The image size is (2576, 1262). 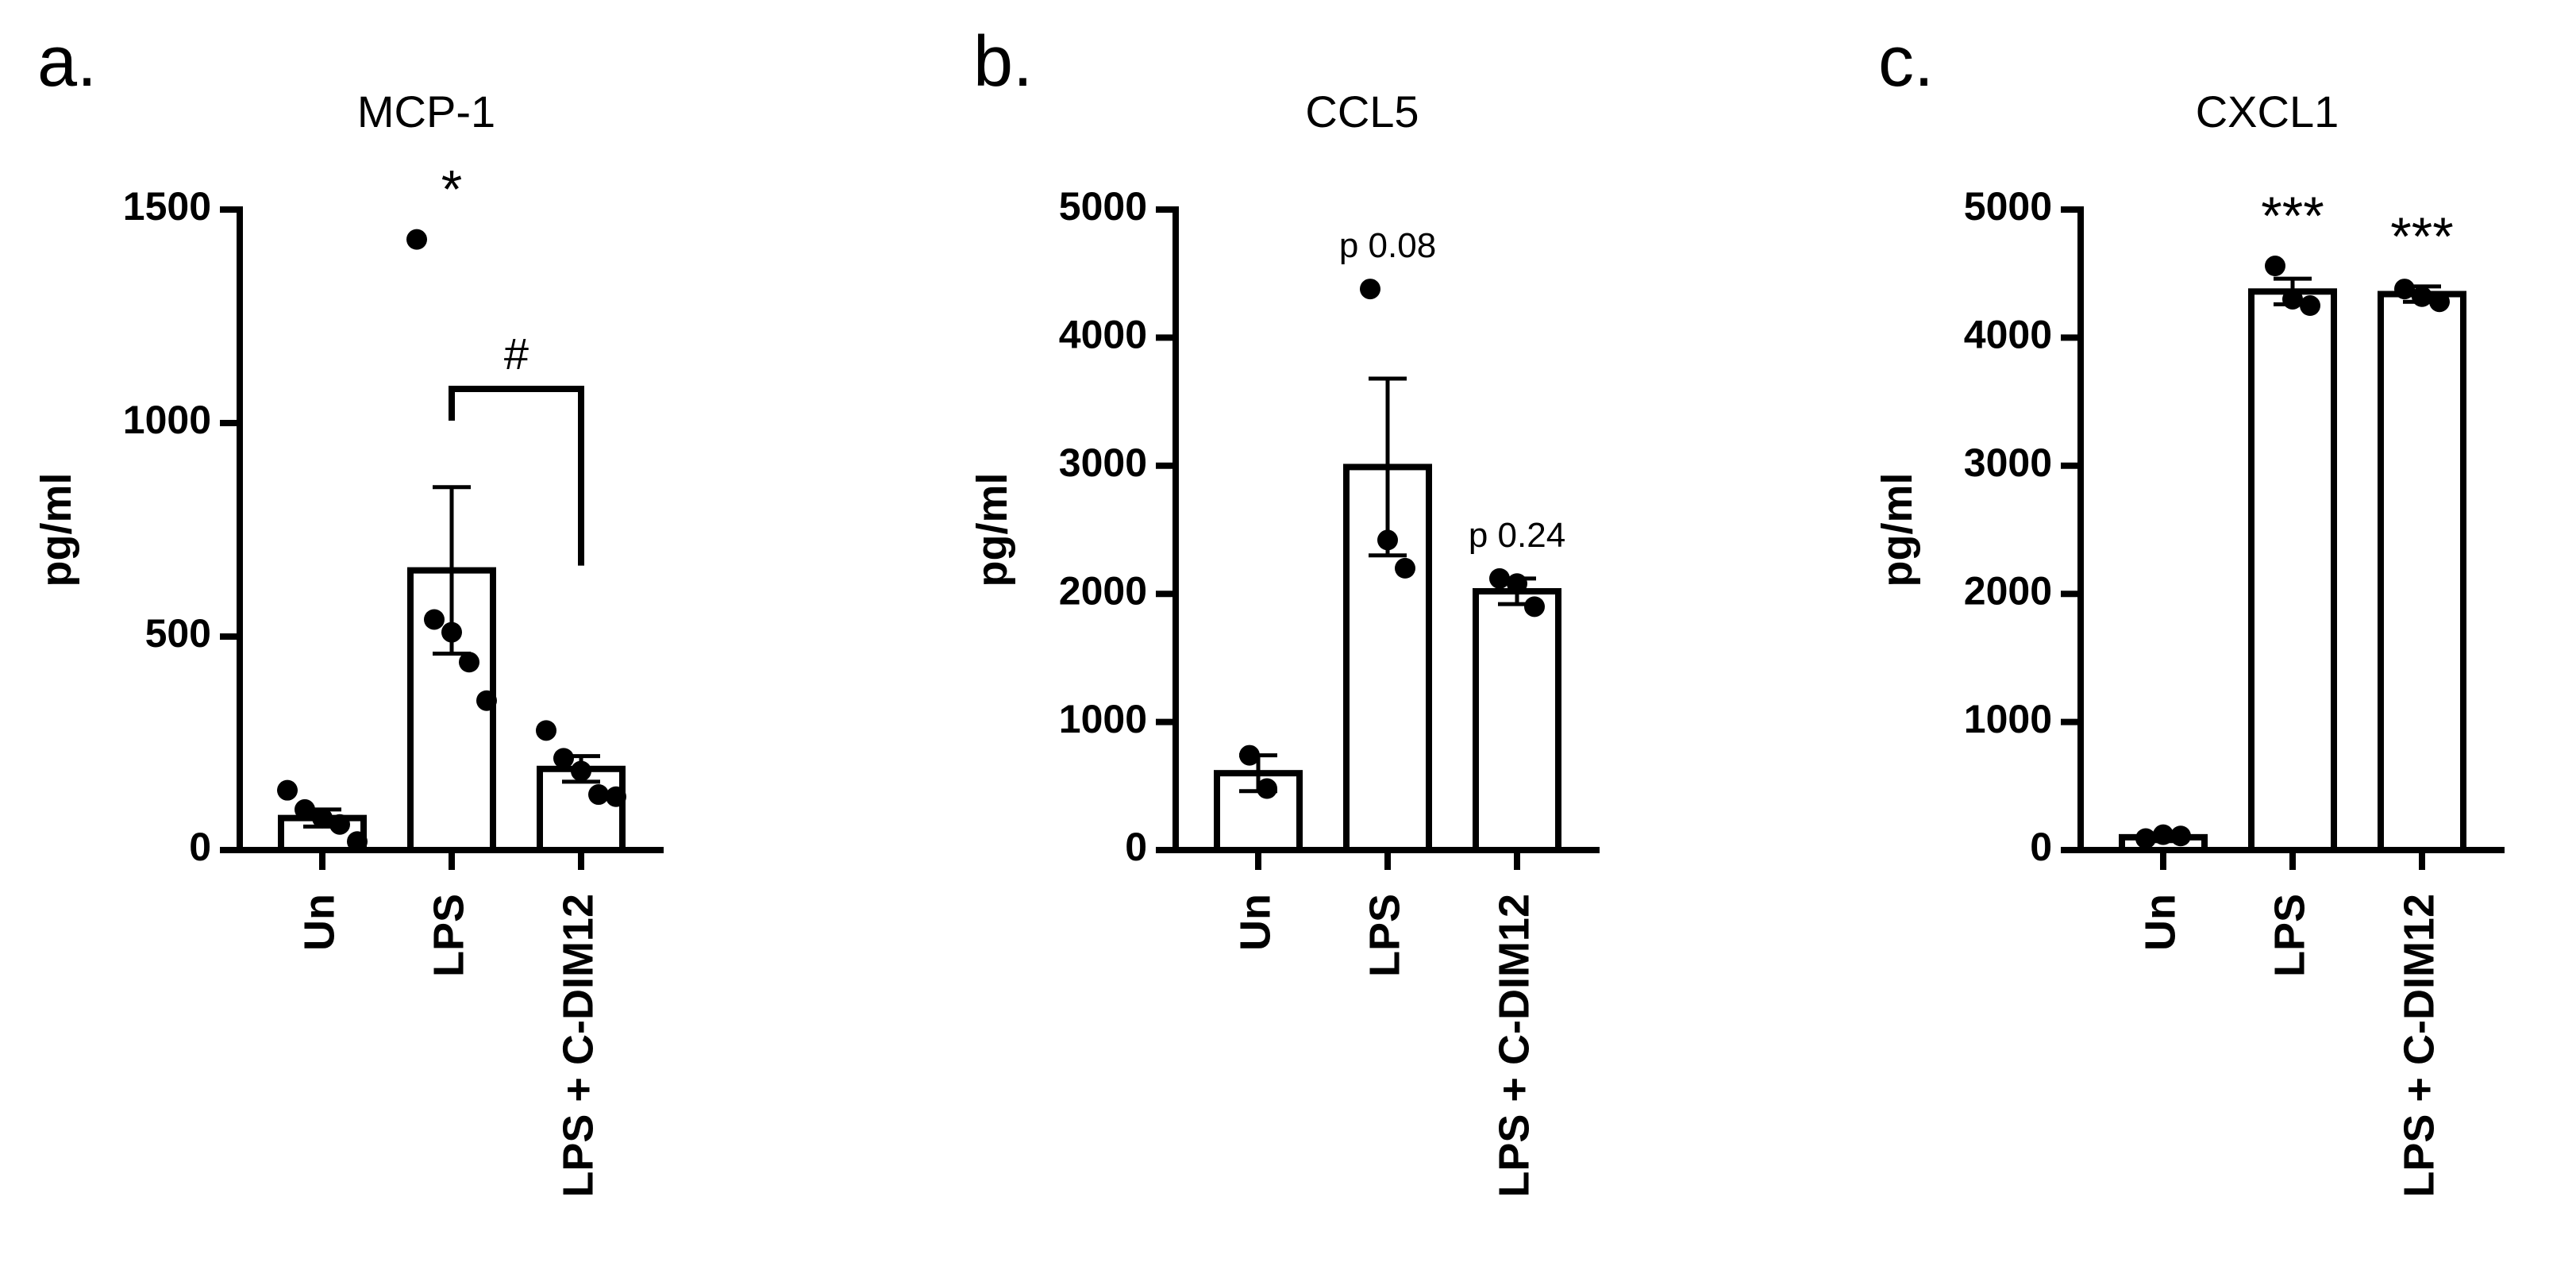 I want to click on significance-bracket, so click(x=516, y=476).